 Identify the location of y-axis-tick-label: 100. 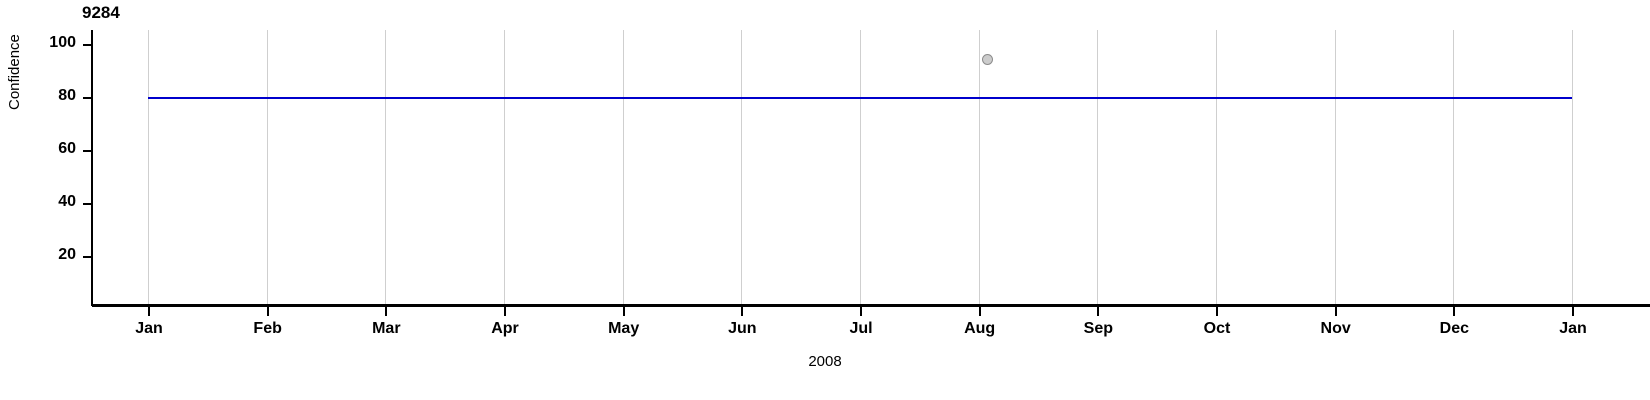
(62, 42).